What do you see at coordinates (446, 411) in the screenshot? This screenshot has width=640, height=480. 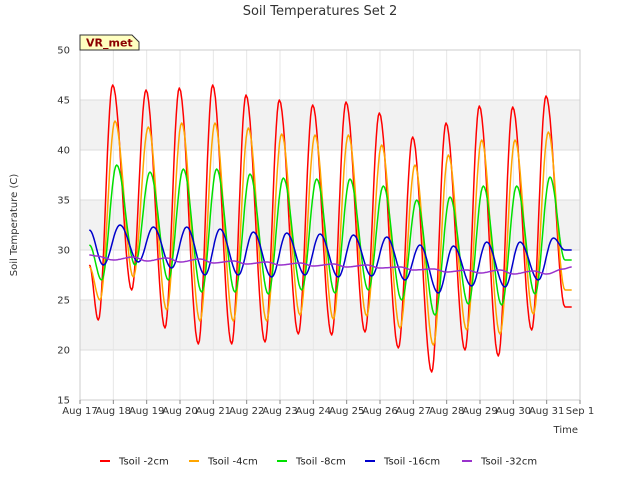 I see `x-tick-label: Aug 28` at bounding box center [446, 411].